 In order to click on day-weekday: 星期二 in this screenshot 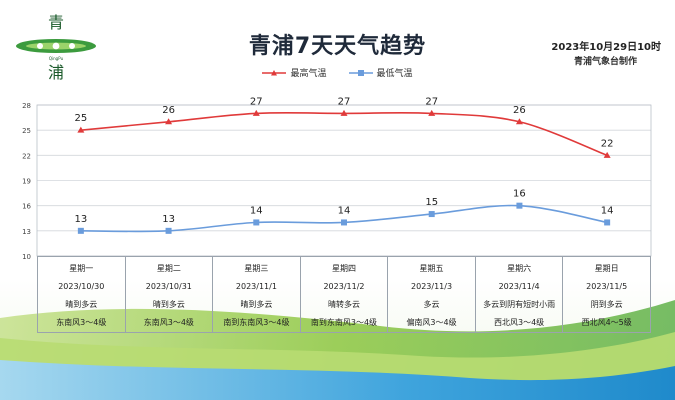, I will do `click(168, 268)`.